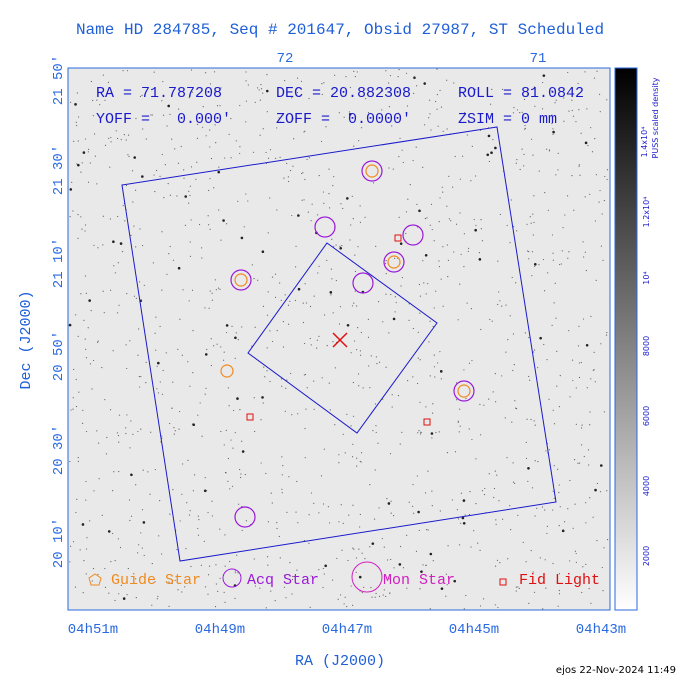 This screenshot has width=680, height=680. Describe the element at coordinates (340, 661) in the screenshot. I see `x-axis-label: RA (J2000)` at that location.